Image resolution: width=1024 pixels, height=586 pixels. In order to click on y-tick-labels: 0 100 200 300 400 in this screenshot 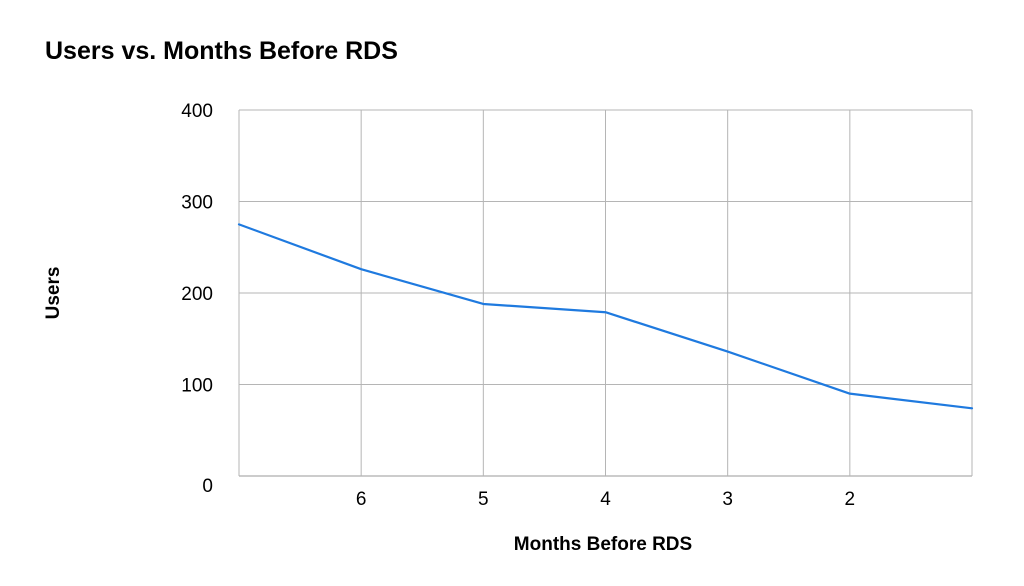, I will do `click(197, 299)`.